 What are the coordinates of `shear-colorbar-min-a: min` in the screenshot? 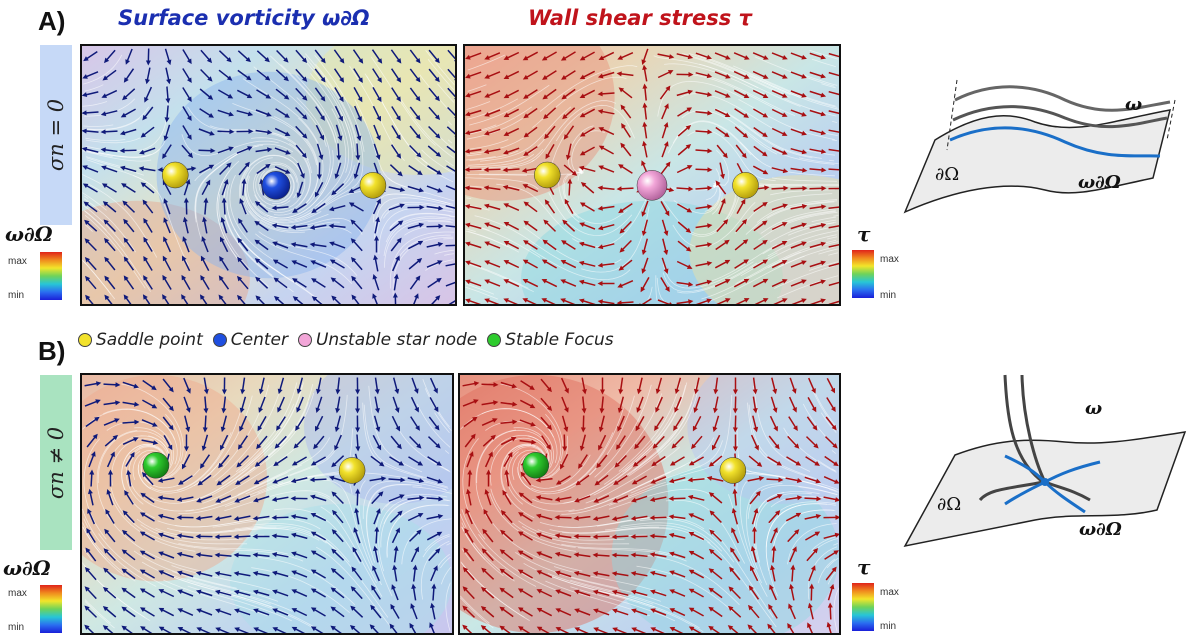 It's located at (888, 295).